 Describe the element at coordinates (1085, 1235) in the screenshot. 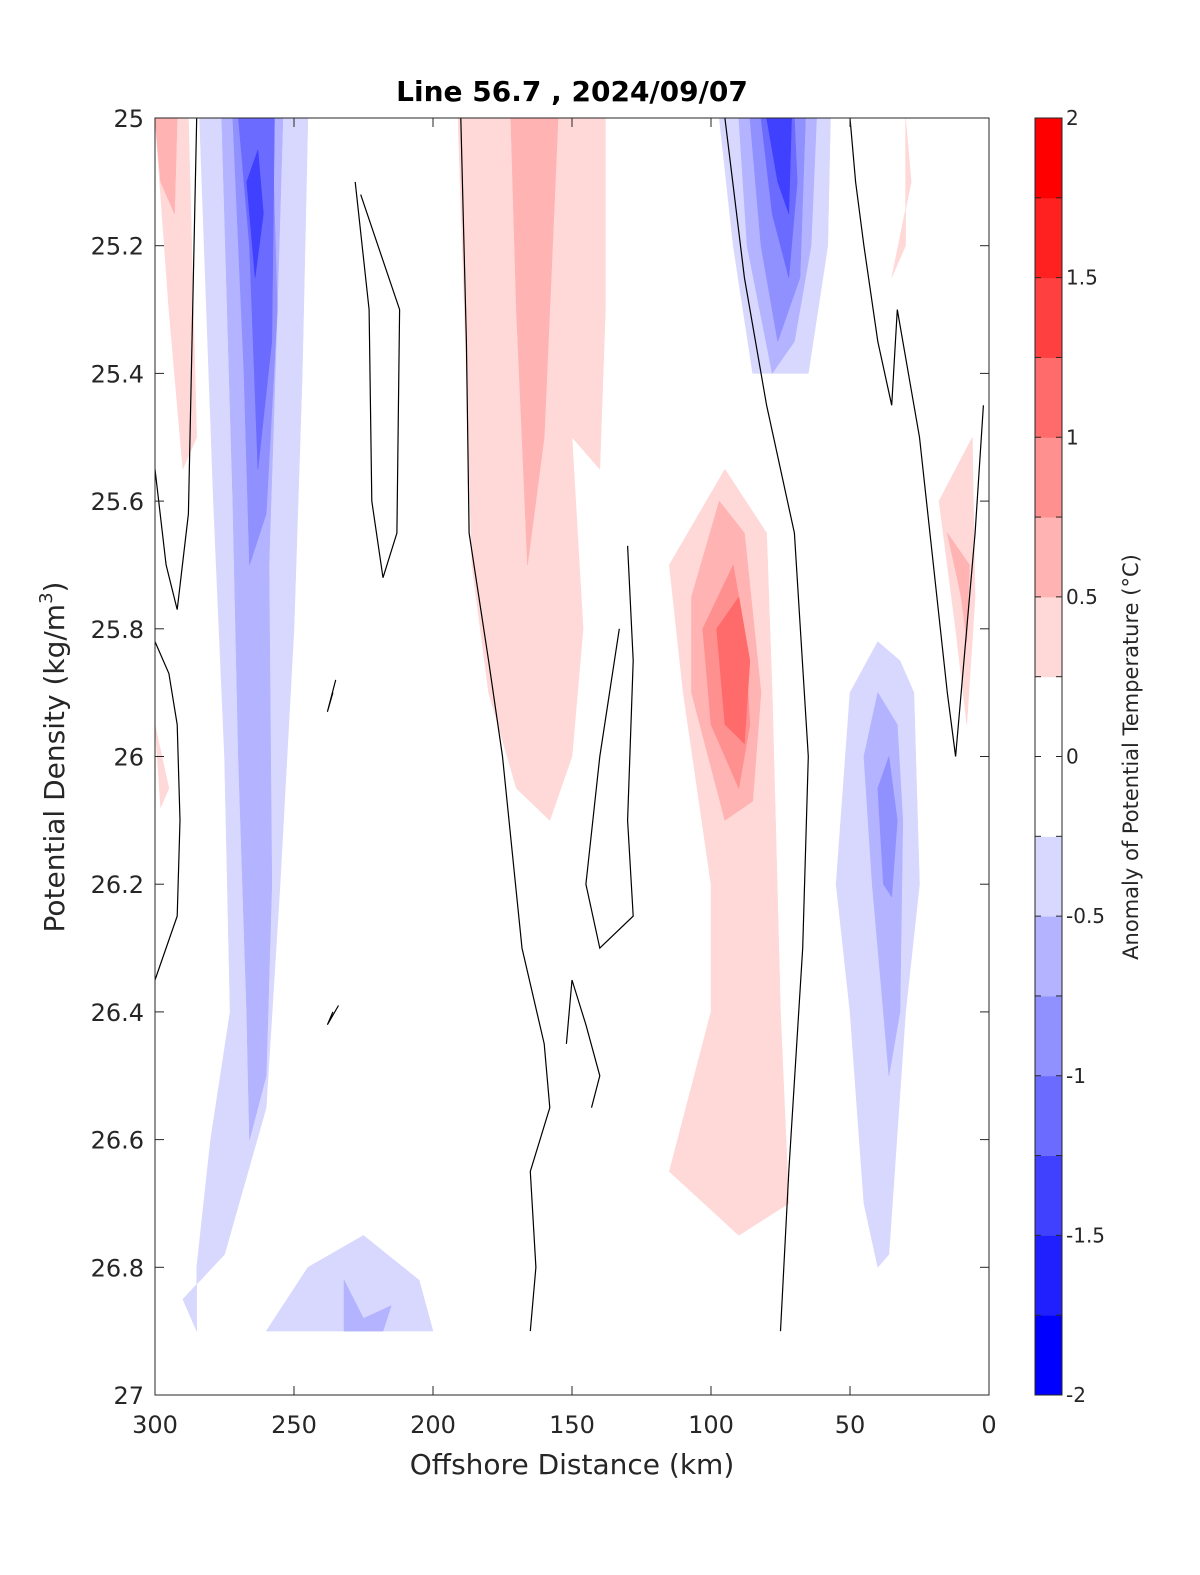

I see `colorbar-tick-label: -1.5` at that location.